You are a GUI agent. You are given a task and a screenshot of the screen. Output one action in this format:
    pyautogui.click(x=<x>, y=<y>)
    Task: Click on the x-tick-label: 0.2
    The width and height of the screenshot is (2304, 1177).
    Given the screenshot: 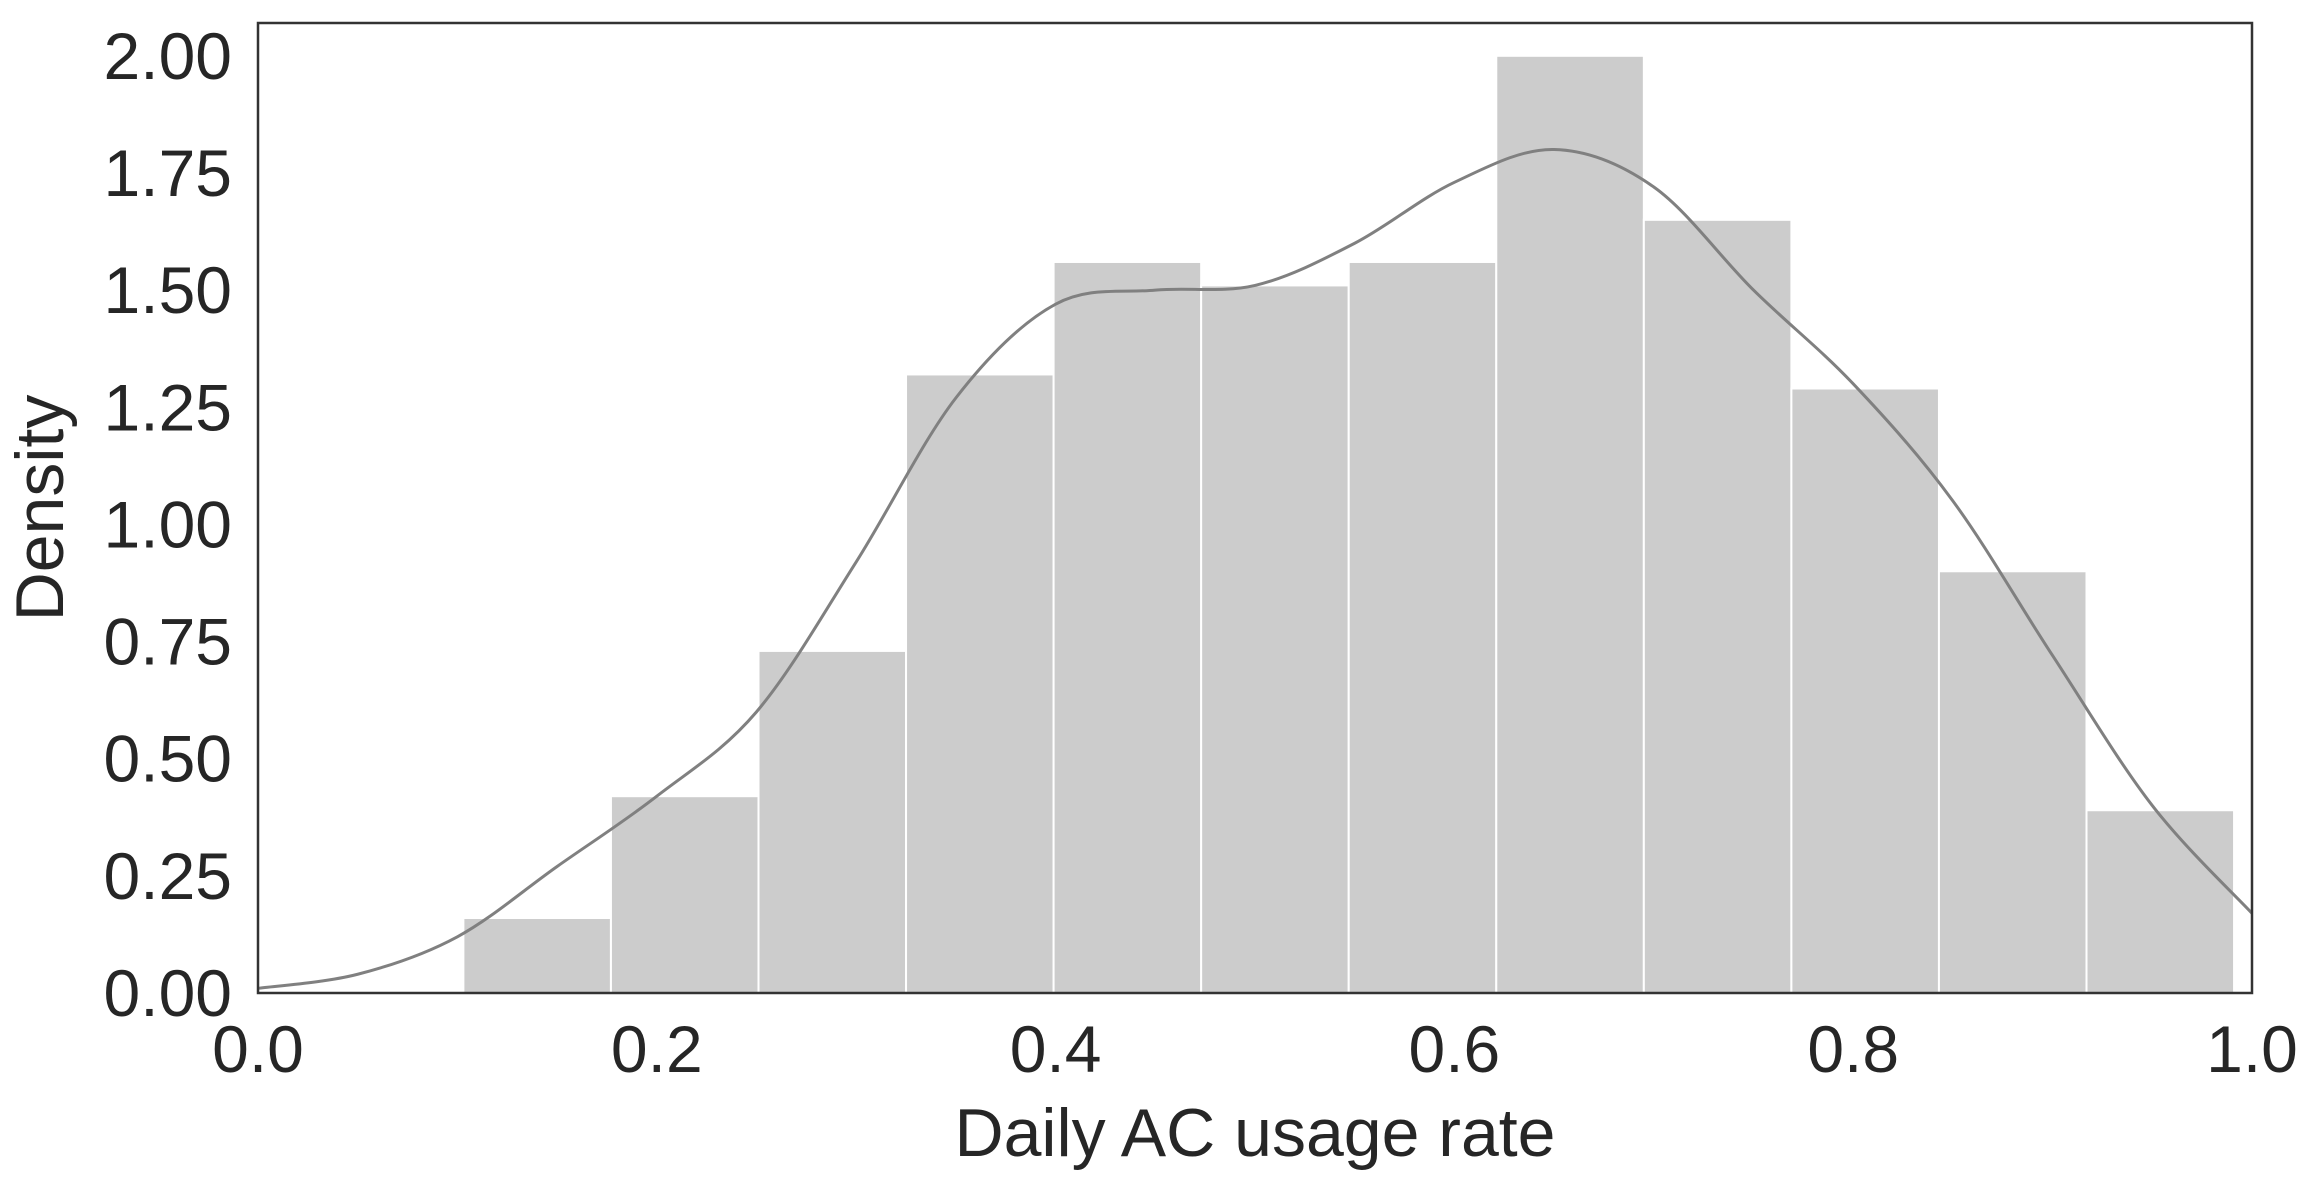 What is the action you would take?
    pyautogui.click(x=657, y=1049)
    